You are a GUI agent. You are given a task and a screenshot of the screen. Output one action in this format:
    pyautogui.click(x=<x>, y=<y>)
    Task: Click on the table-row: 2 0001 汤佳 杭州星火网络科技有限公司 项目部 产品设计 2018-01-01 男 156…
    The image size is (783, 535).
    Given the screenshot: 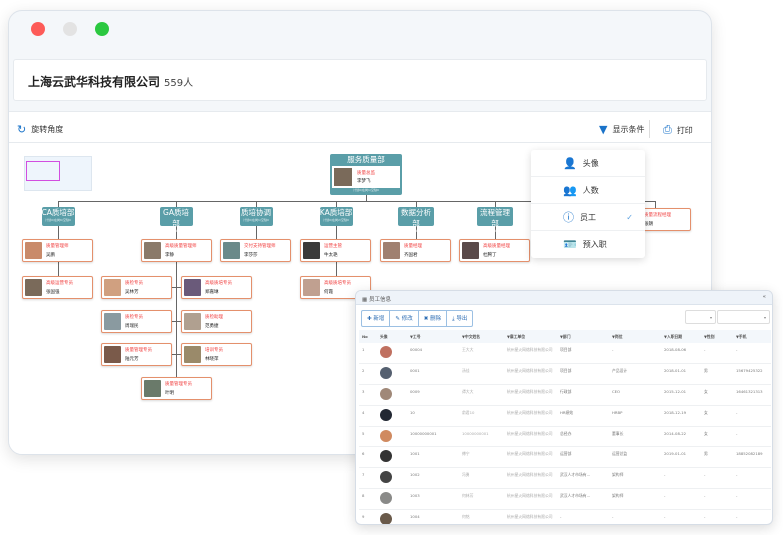 What is the action you would take?
    pyautogui.click(x=565, y=374)
    